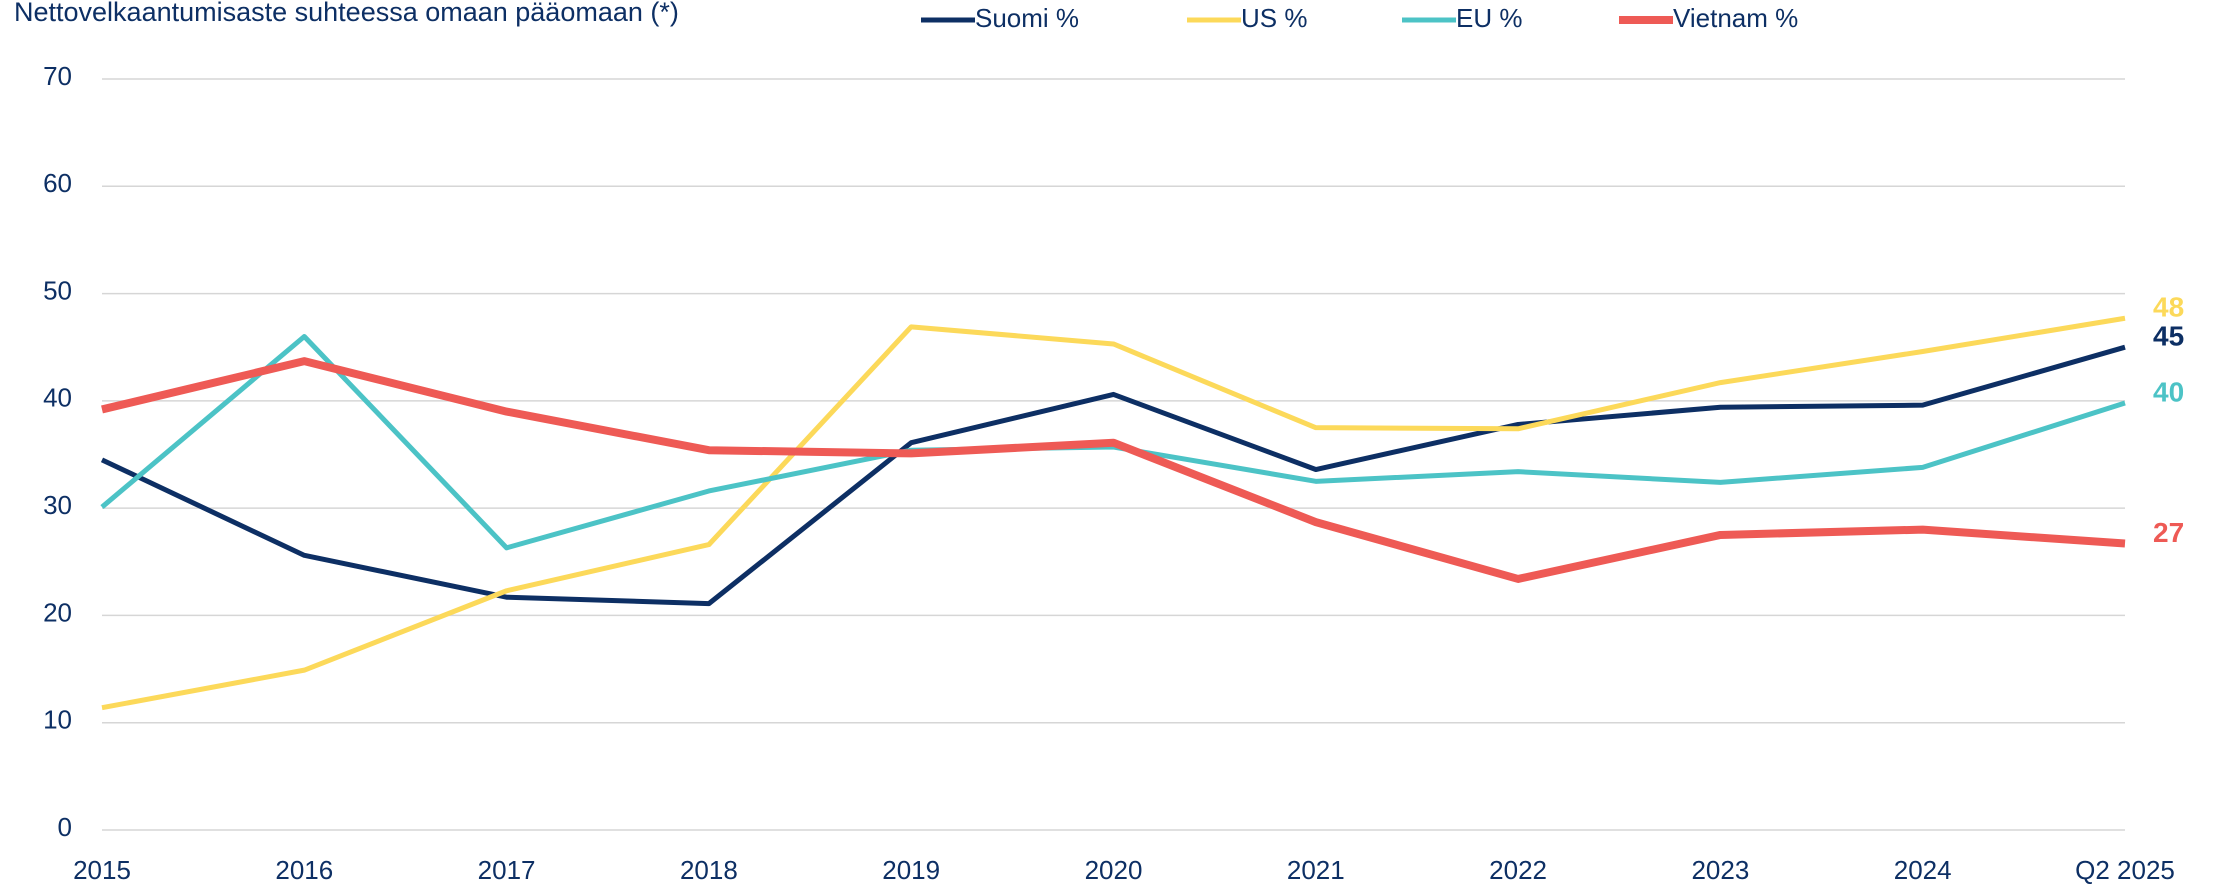 This screenshot has height=887, width=2221. What do you see at coordinates (57, 183) in the screenshot?
I see `y-tick-label: 60` at bounding box center [57, 183].